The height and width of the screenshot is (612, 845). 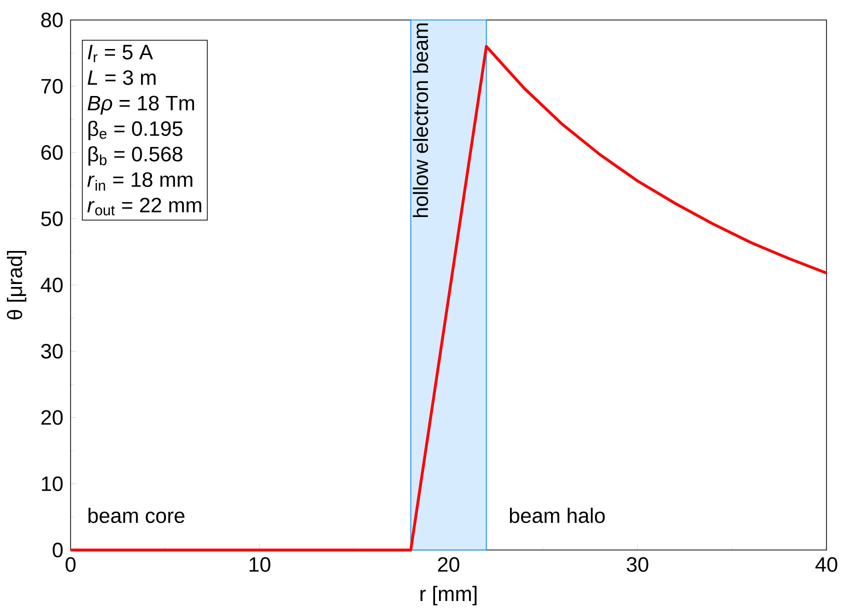 What do you see at coordinates (51, 285) in the screenshot?
I see `y-tick-label: 40` at bounding box center [51, 285].